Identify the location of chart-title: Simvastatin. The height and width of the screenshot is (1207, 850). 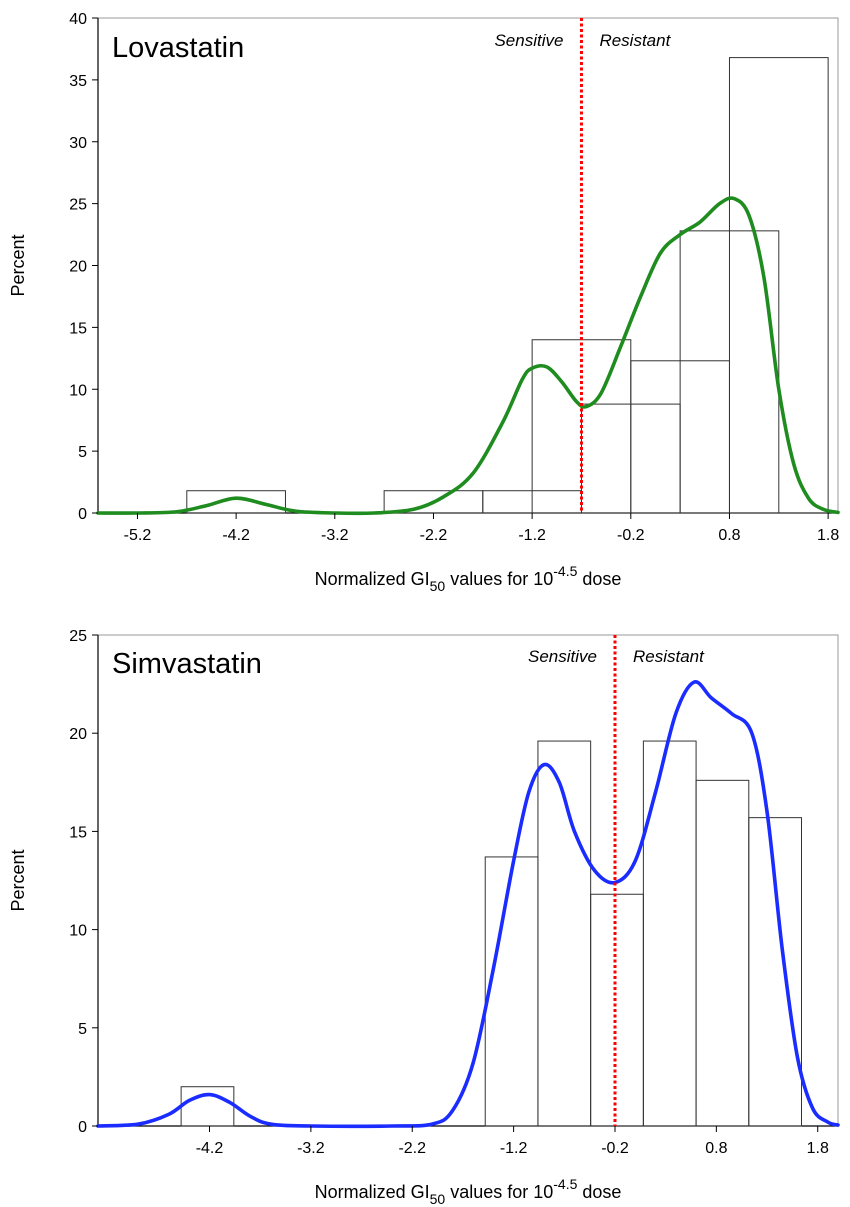
(187, 664).